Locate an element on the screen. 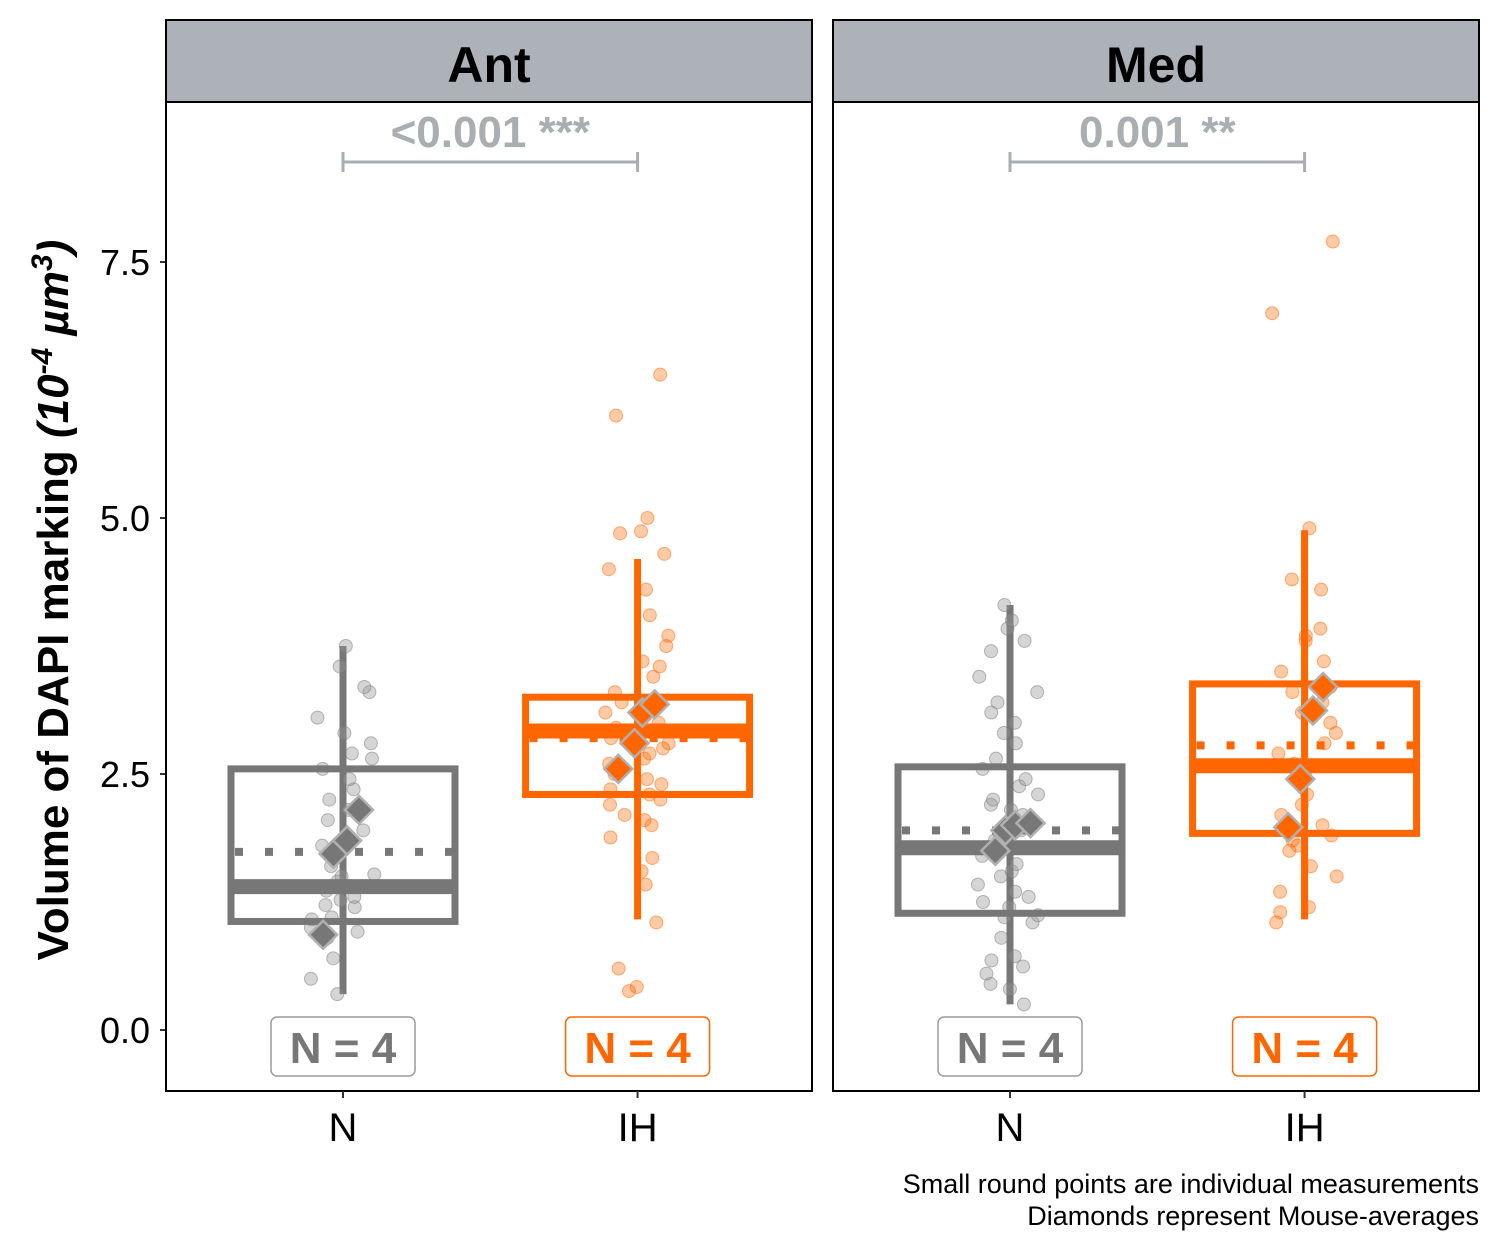  significance-bracket: 0.001 ** is located at coordinates (1157, 140).